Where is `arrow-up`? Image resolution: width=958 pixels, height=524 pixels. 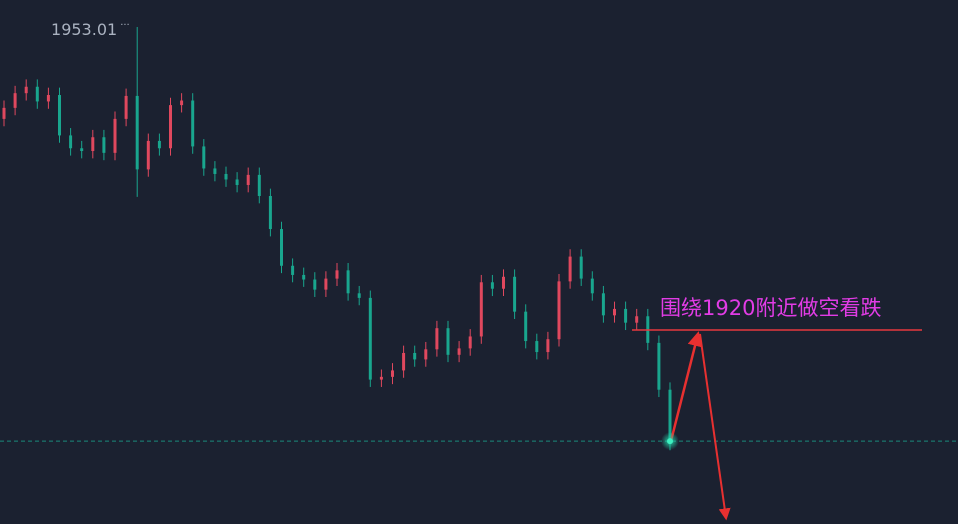 arrow-up is located at coordinates (686, 386).